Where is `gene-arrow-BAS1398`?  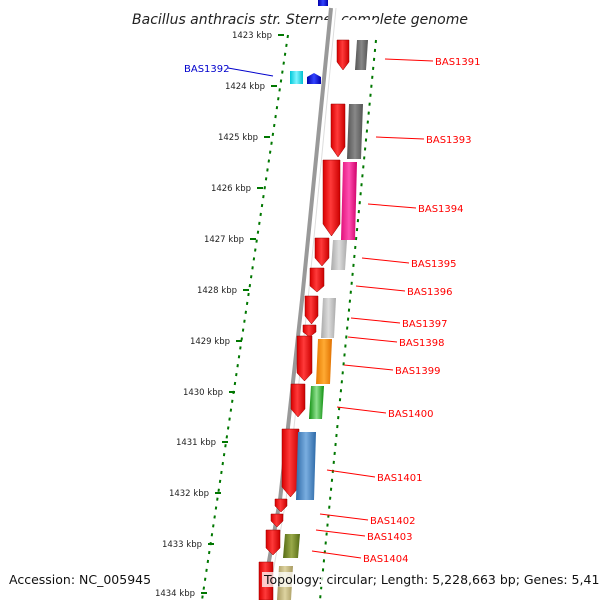
gene-arrow-BAS1398 is located at coordinates (309, 331).